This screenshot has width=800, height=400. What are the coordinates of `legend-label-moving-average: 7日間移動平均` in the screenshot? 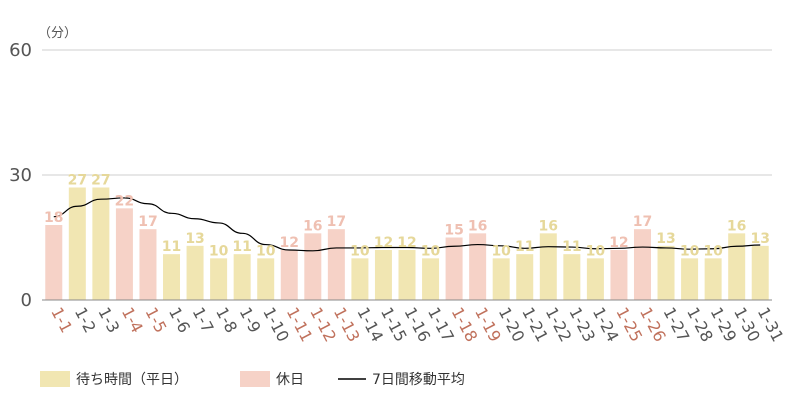 It's located at (418, 380).